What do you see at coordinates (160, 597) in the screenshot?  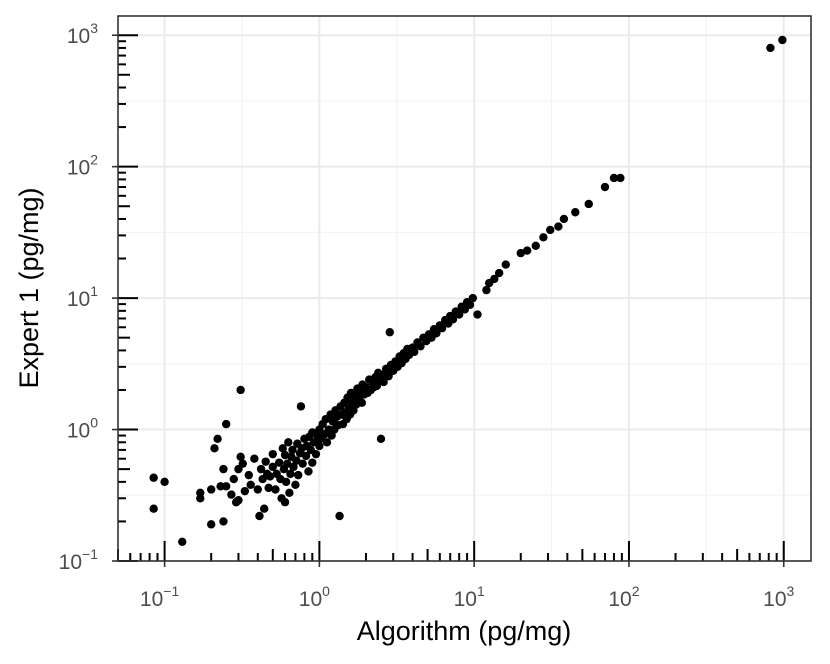 I see `x-tick-label: 10⁻¹` at bounding box center [160, 597].